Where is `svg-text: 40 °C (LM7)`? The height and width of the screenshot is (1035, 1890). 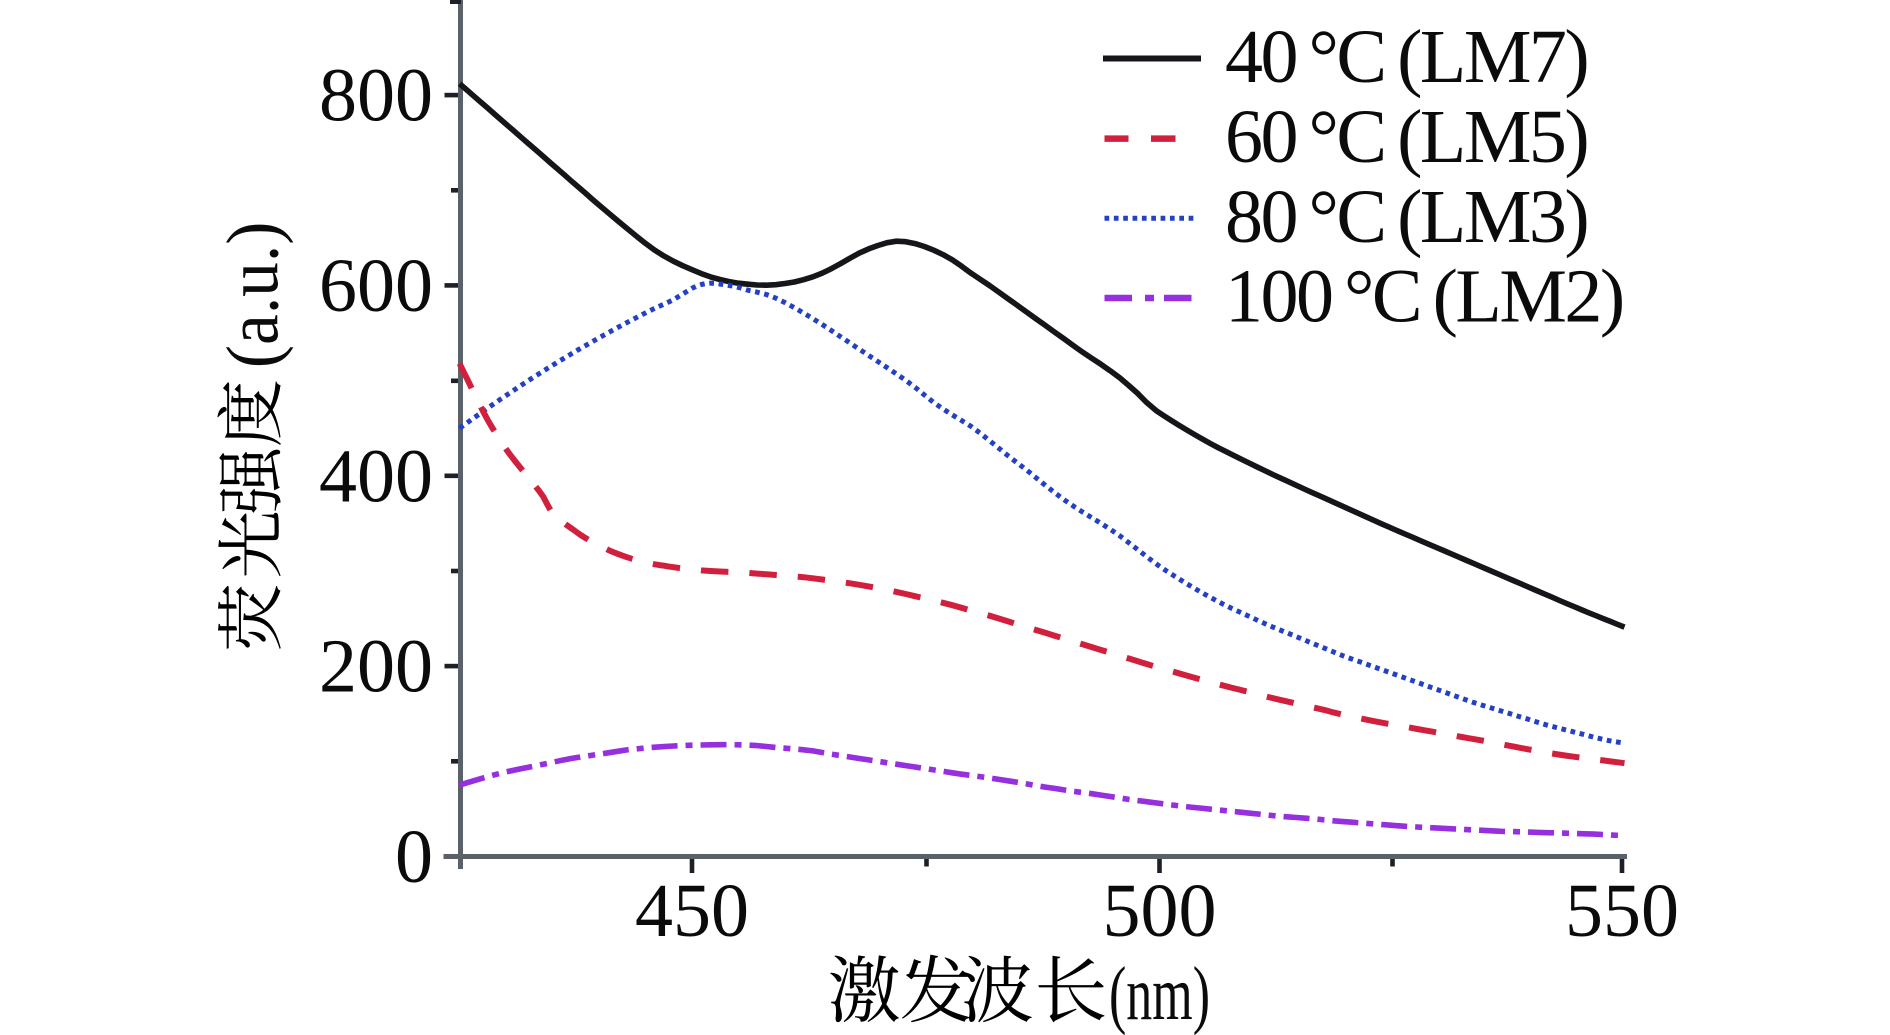
svg-text: 40 °C (LM7) is located at coordinates (1406, 57).